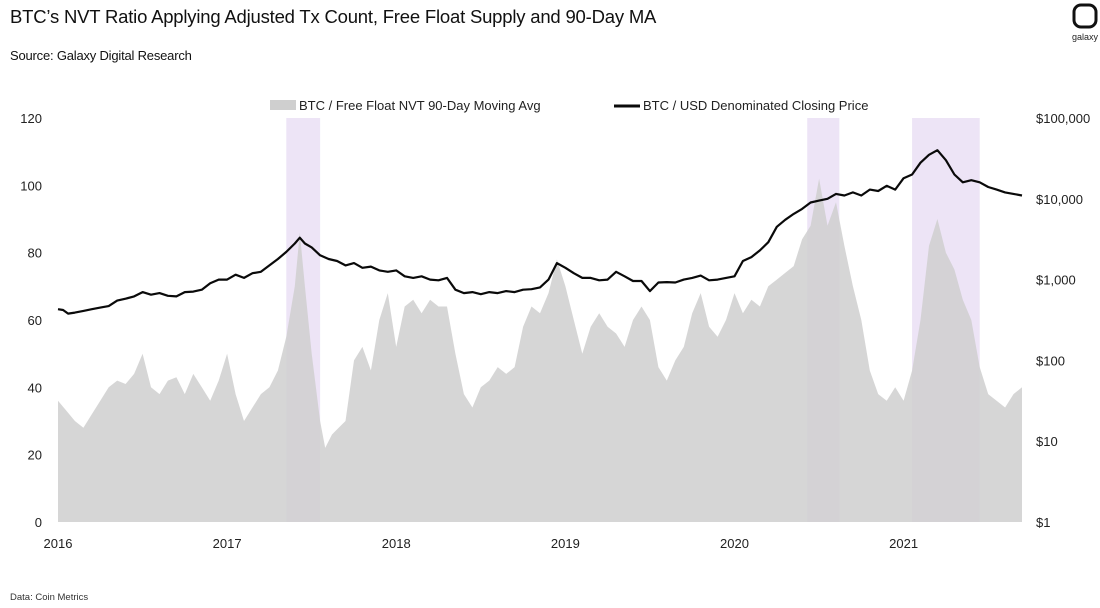 The height and width of the screenshot is (608, 1100). I want to click on left-axis-tick: 40, so click(35, 387).